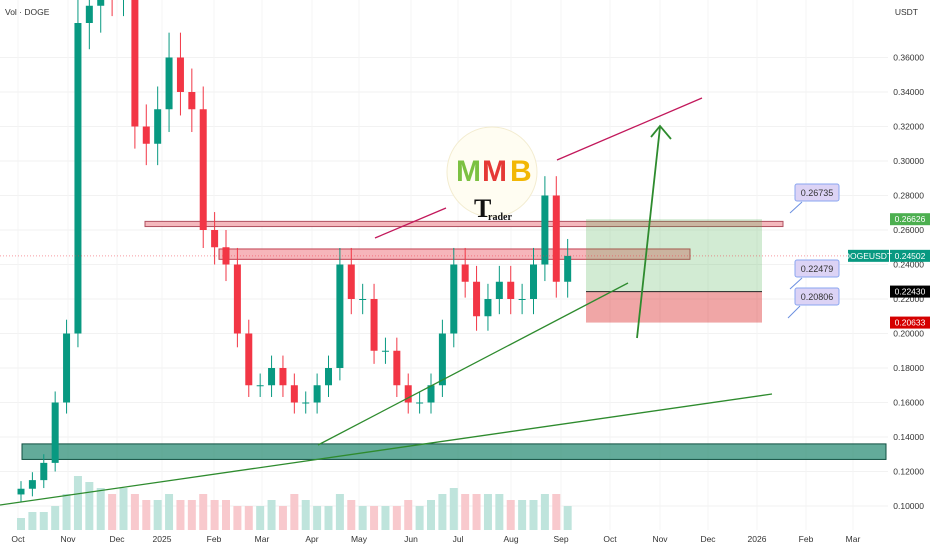  I want to click on rising-trendline, so click(473, 364).